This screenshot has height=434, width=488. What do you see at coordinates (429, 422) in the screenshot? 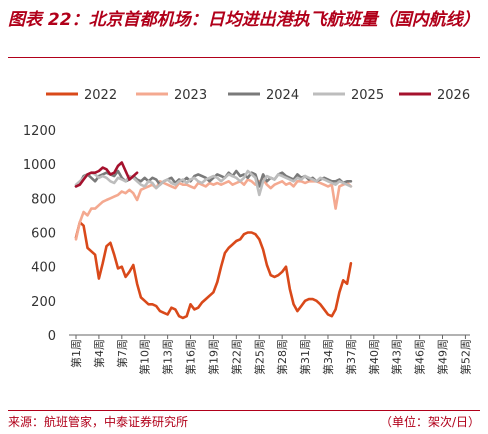
I see `unit-note: （单位：架次/日）` at bounding box center [429, 422].